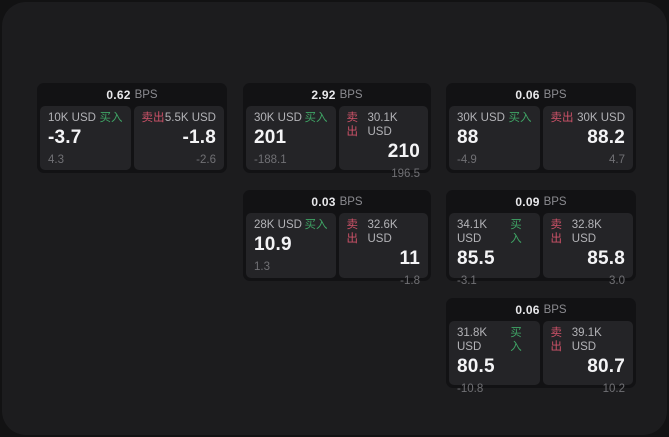  Describe the element at coordinates (270, 137) in the screenshot. I see `buy-price: 201` at that location.